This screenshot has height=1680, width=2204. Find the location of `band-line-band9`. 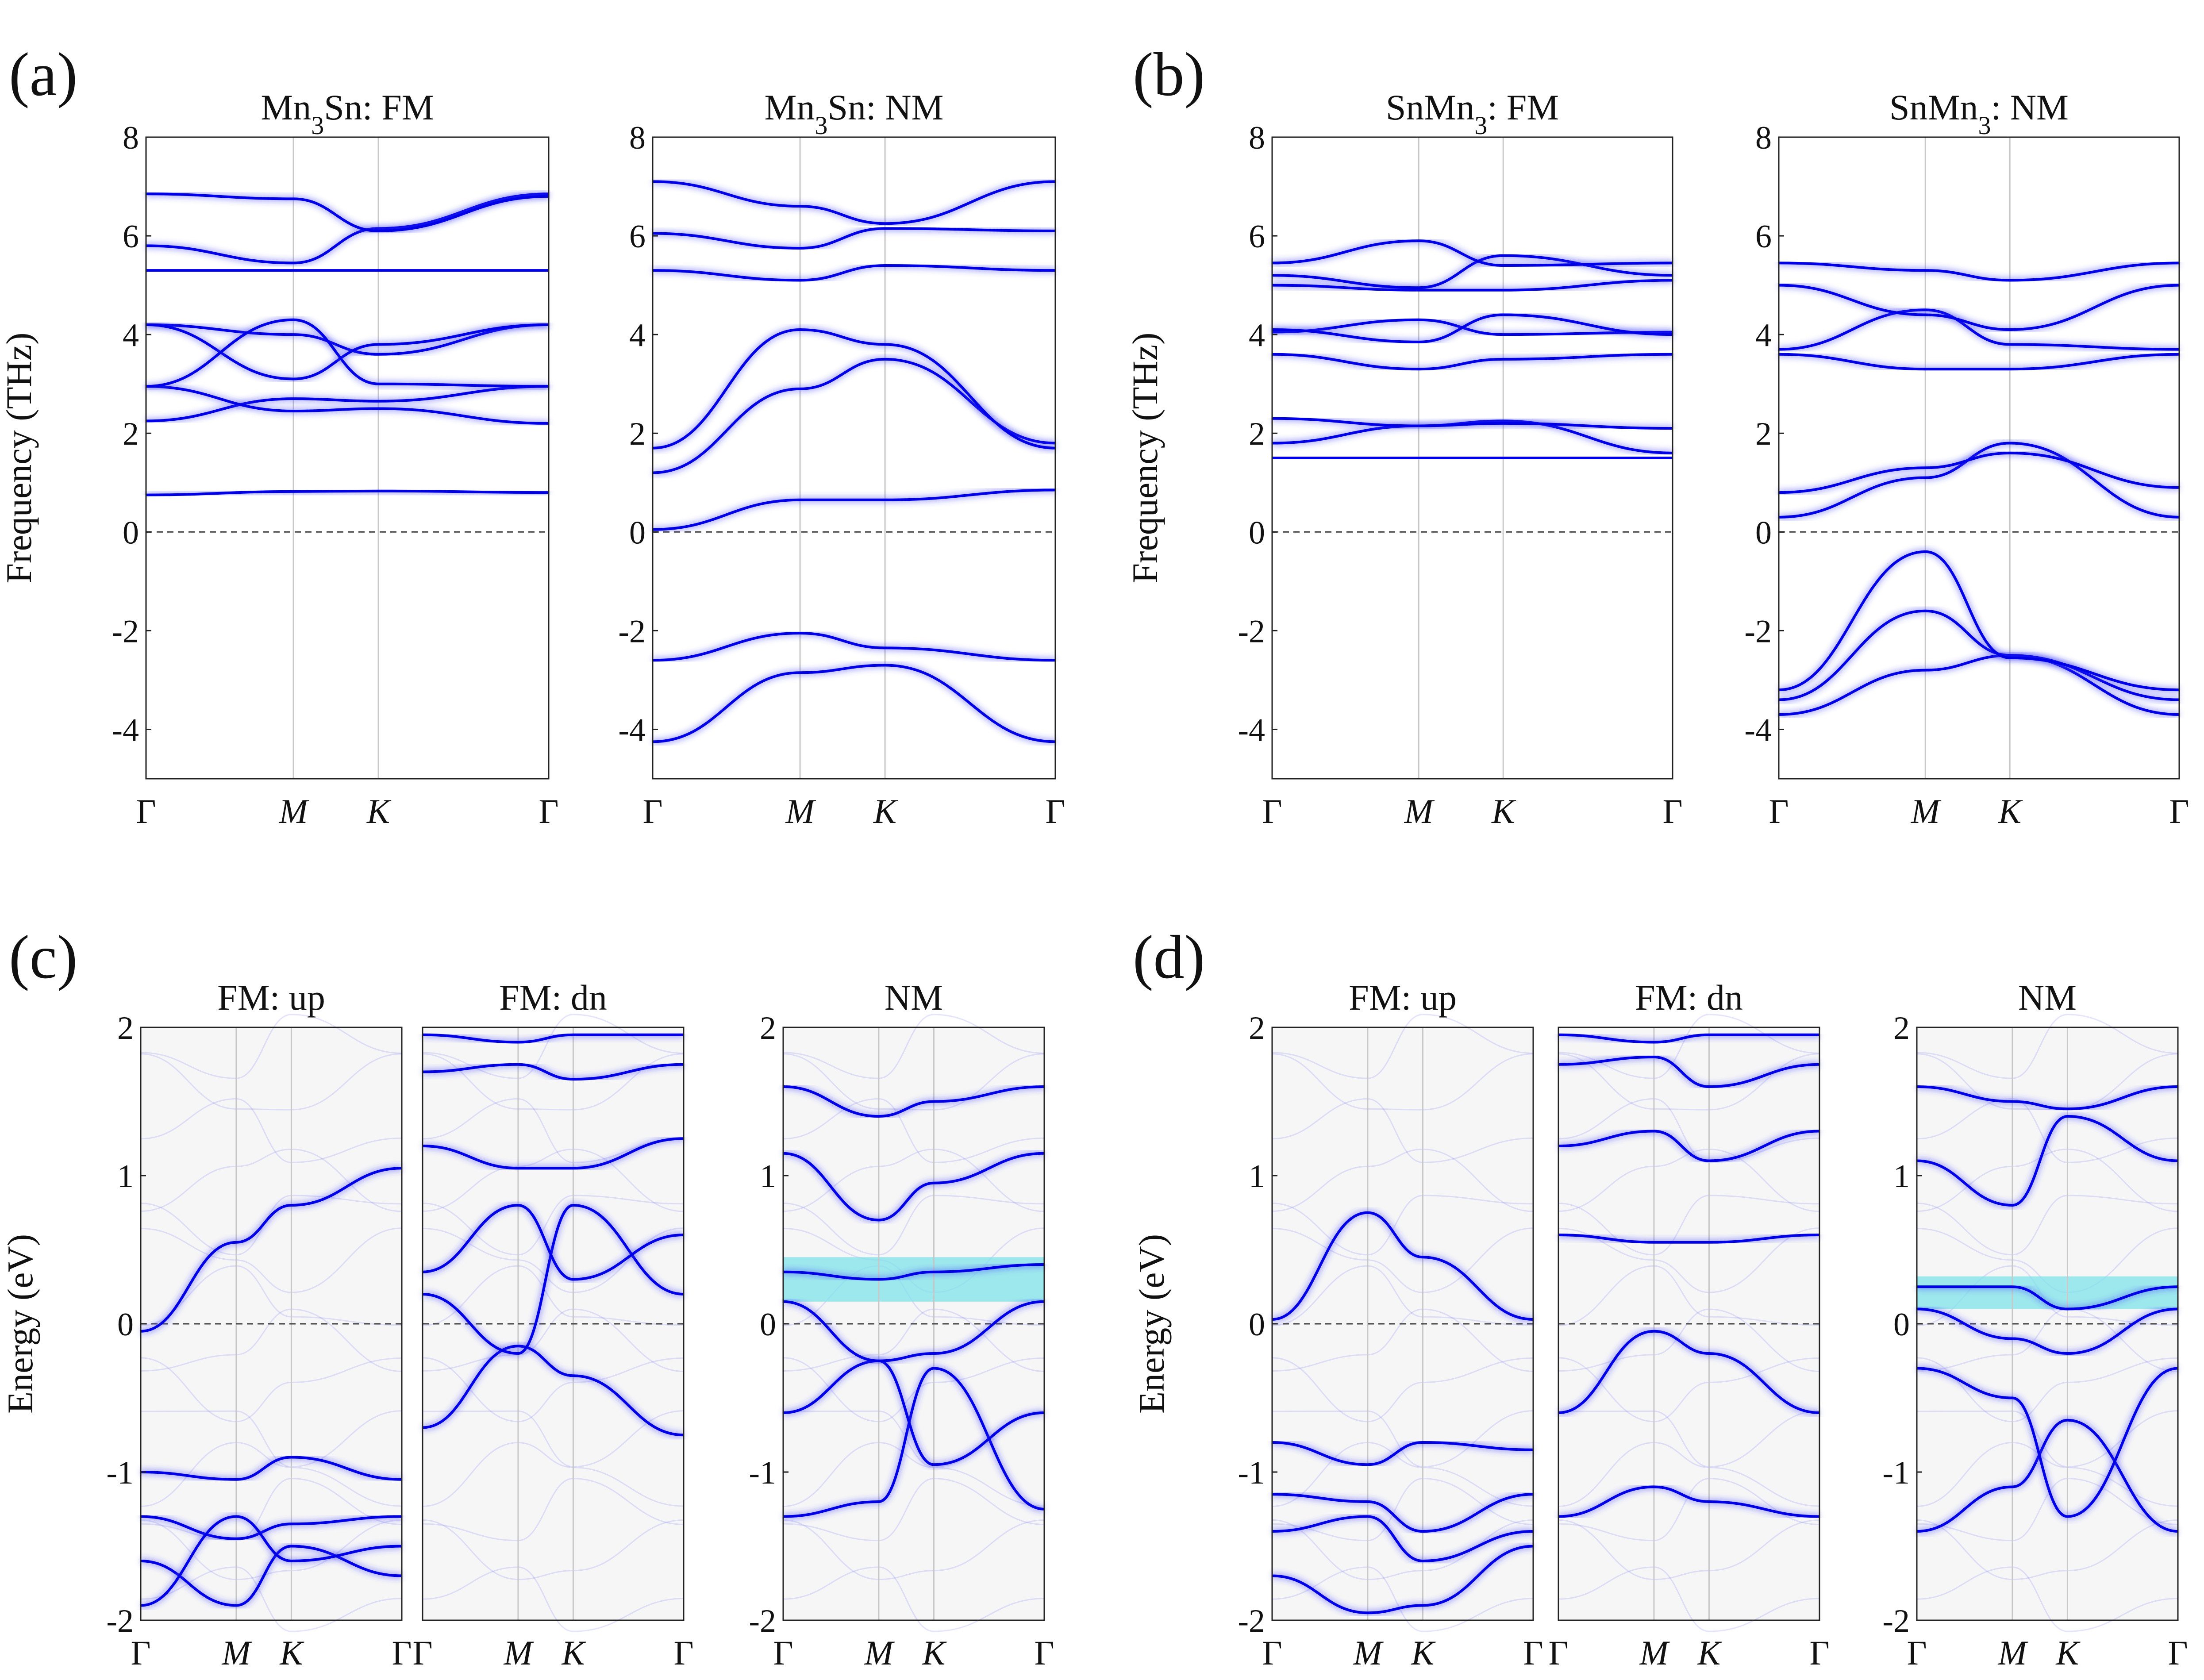

band-line-band9 is located at coordinates (347, 212).